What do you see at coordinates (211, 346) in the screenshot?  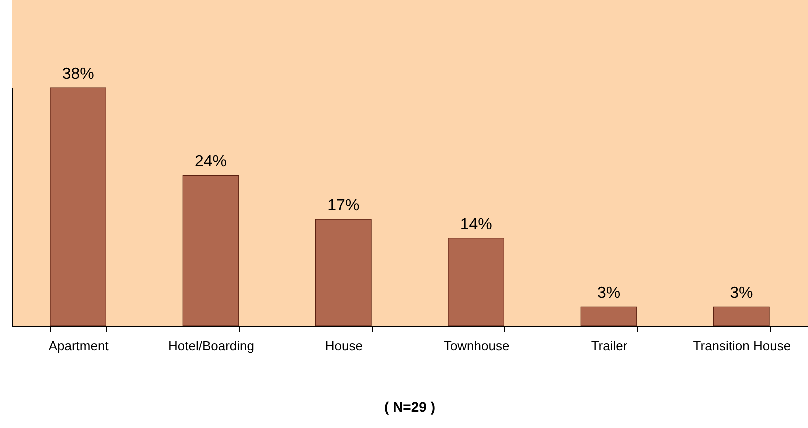 I see `x-tick-label: Hotel/Boarding` at bounding box center [211, 346].